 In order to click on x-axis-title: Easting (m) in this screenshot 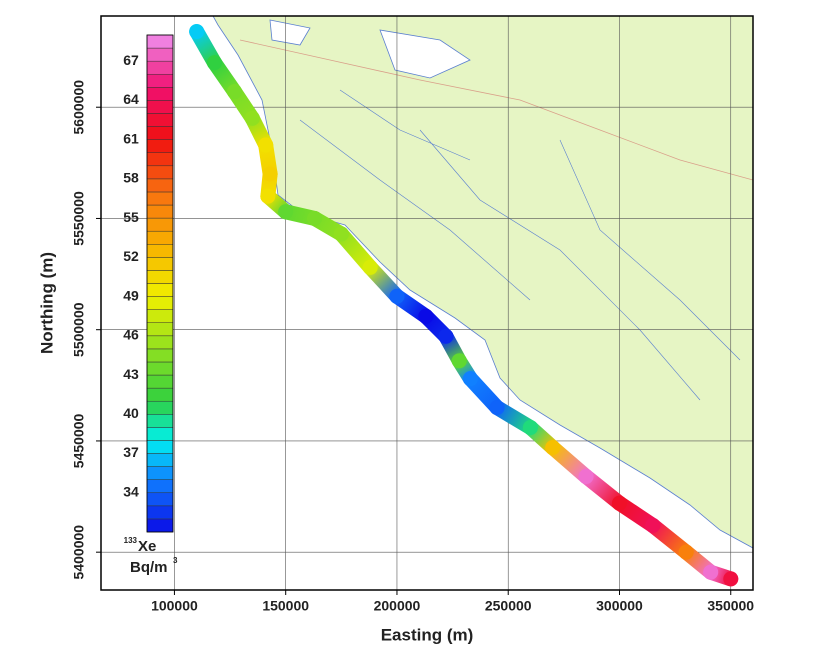, I will do `click(427, 634)`.